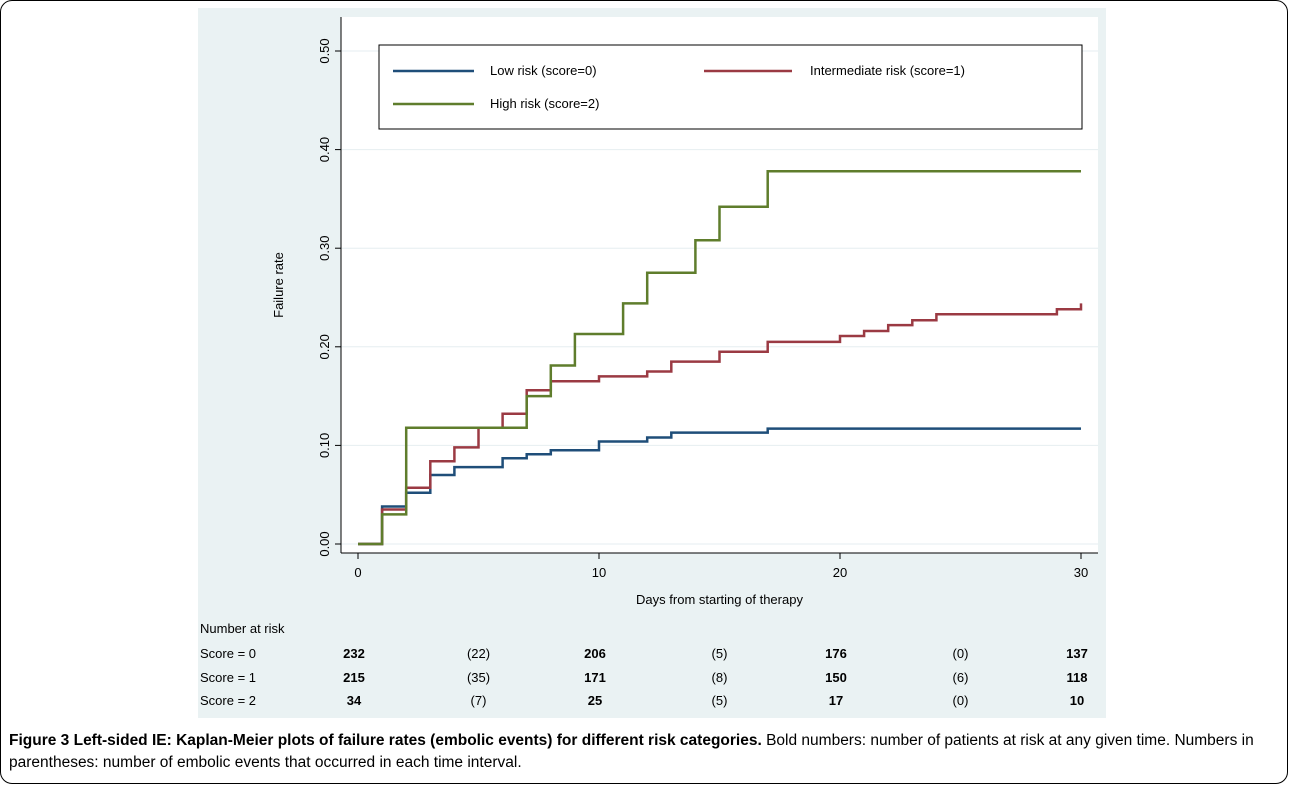 The height and width of the screenshot is (786, 1290). What do you see at coordinates (840, 572) in the screenshot?
I see `x-tick-label: 20` at bounding box center [840, 572].